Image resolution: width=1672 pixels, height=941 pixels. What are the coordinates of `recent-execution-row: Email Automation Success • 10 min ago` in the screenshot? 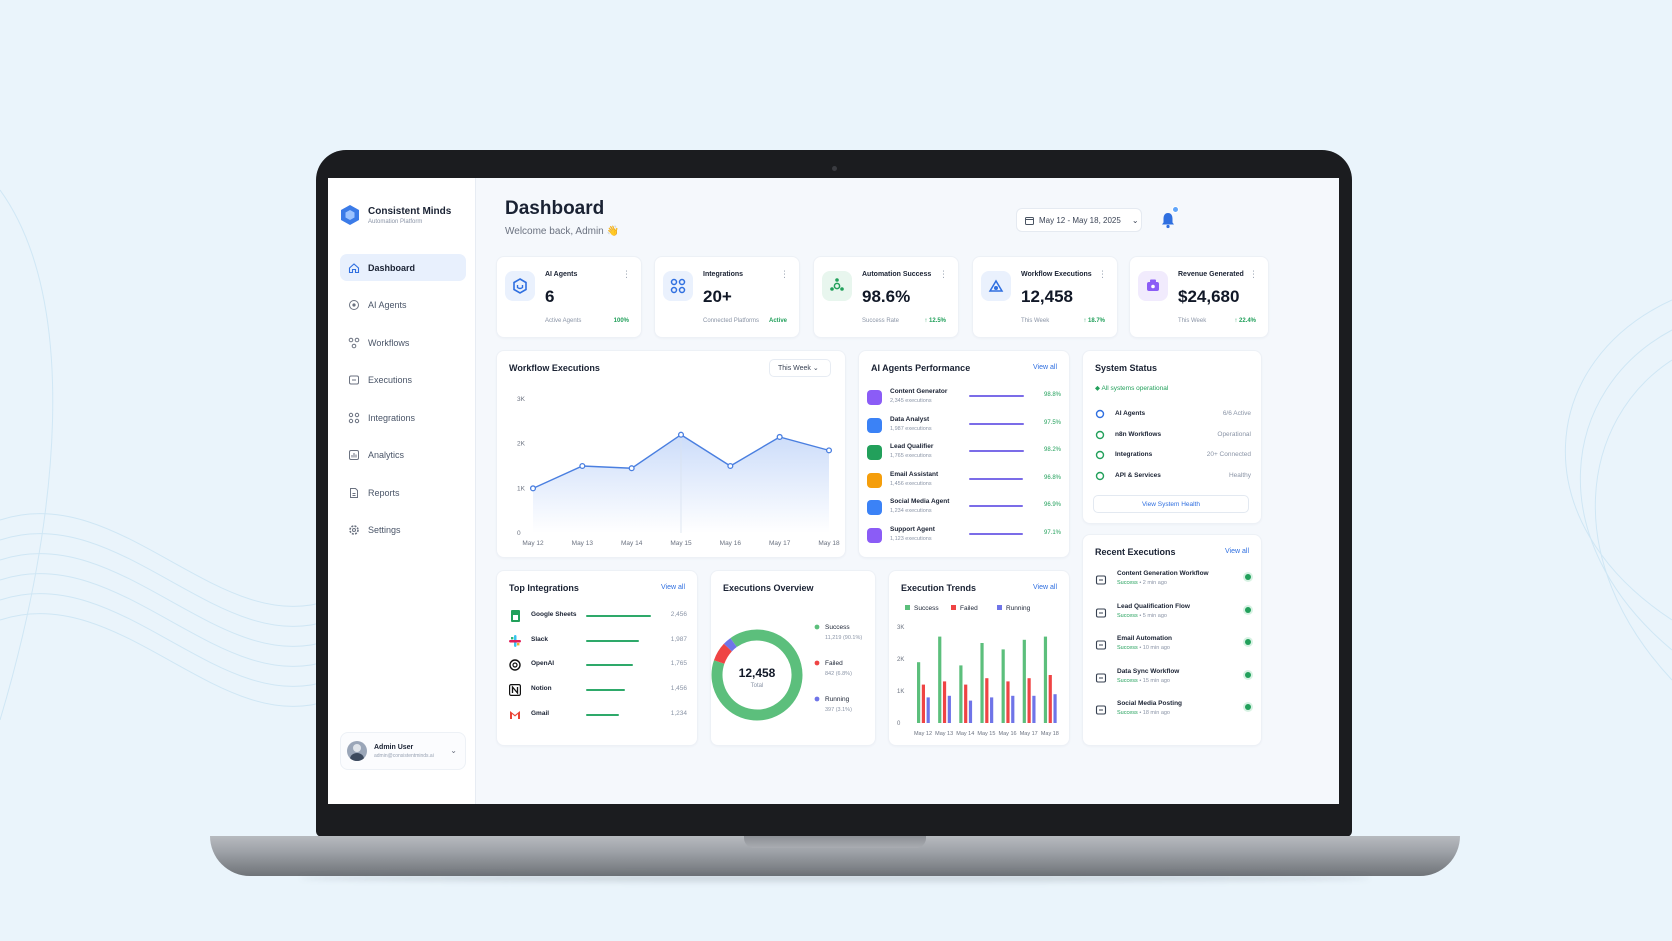 It's located at (1173, 648).